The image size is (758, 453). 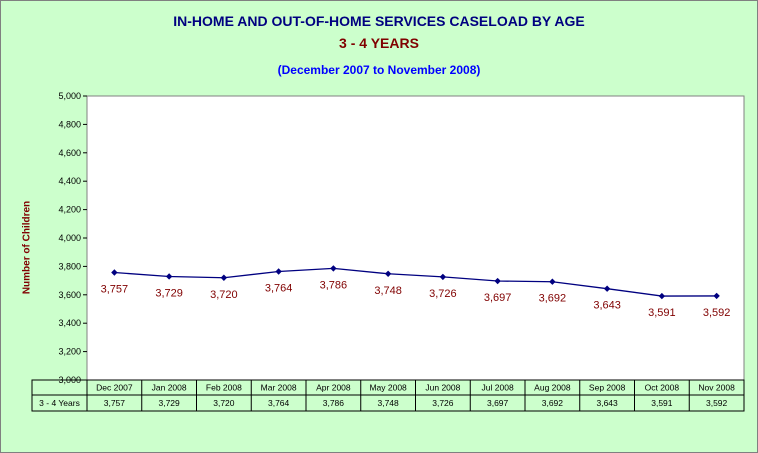 What do you see at coordinates (59, 403) in the screenshot?
I see `data-table-series-name: 3 - 4 Years` at bounding box center [59, 403].